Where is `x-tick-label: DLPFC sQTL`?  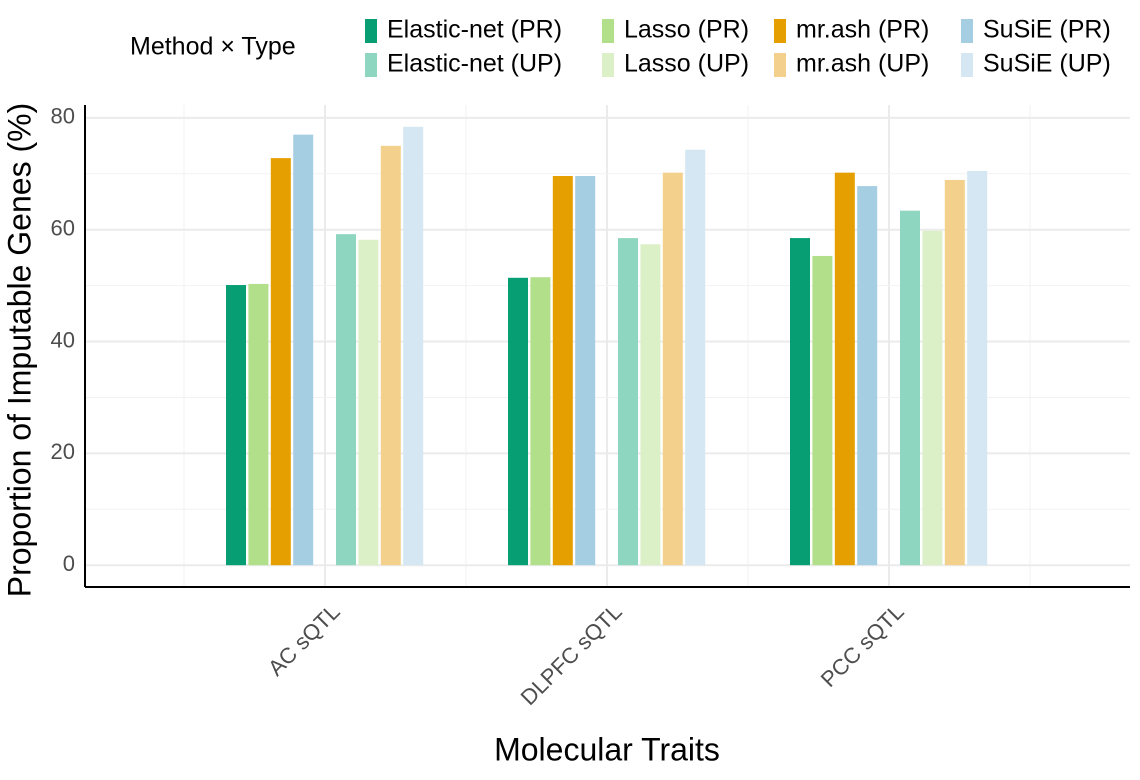 x-tick-label: DLPFC sQTL is located at coordinates (571, 654).